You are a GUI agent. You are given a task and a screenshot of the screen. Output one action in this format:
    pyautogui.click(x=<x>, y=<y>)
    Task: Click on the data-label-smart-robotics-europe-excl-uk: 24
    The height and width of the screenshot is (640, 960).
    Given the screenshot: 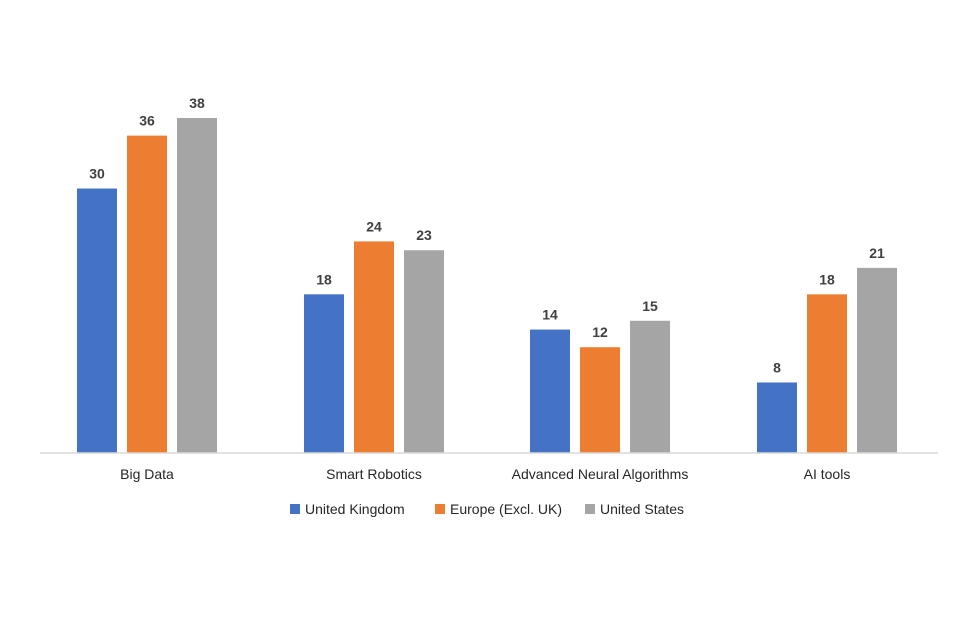 What is the action you would take?
    pyautogui.click(x=374, y=226)
    